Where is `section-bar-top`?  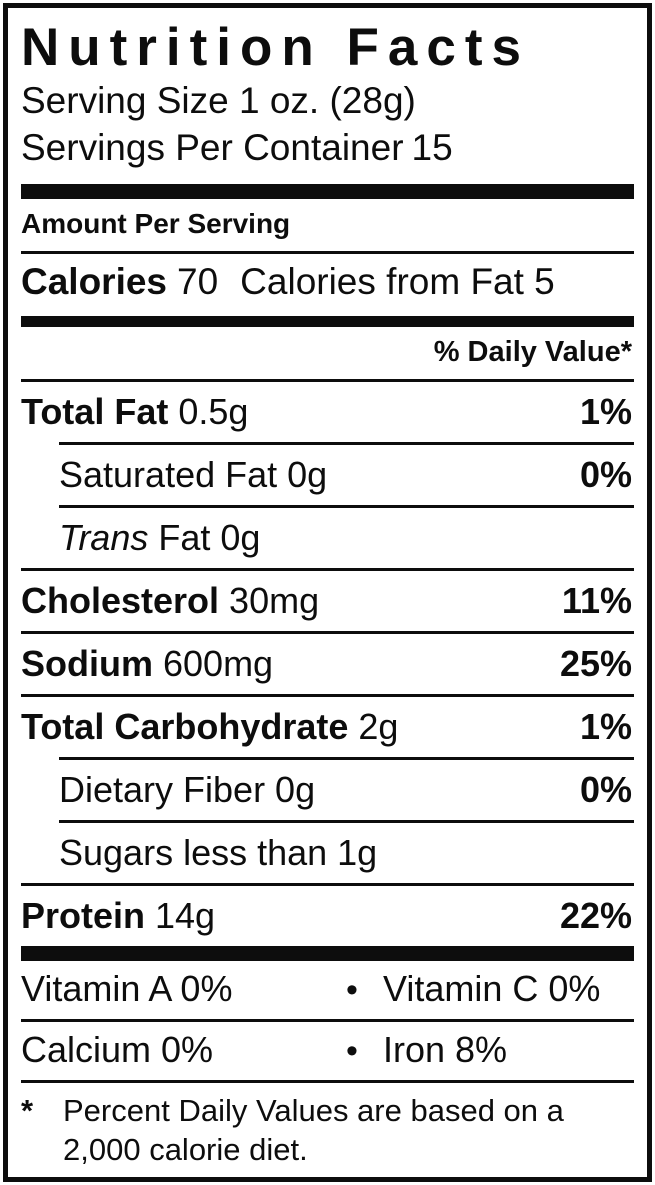 section-bar-top is located at coordinates (327, 192).